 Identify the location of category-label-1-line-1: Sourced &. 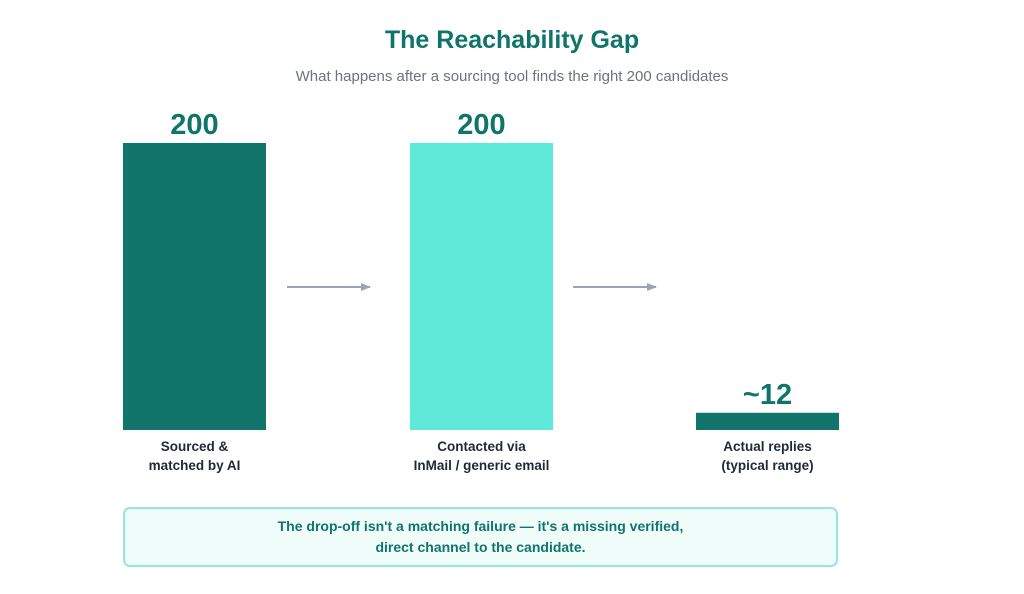
(195, 446).